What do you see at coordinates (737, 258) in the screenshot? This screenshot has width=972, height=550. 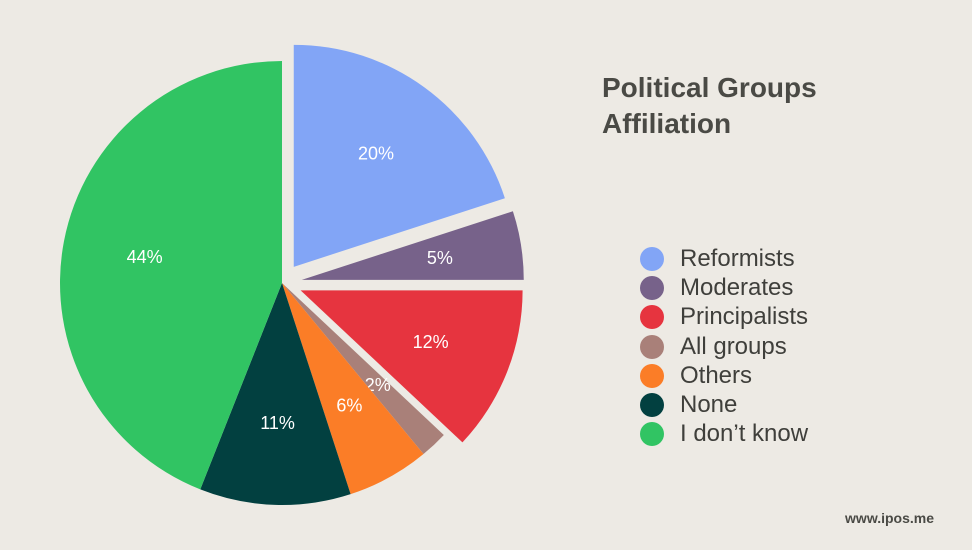 I see `legend-label-reformists: Reformists` at bounding box center [737, 258].